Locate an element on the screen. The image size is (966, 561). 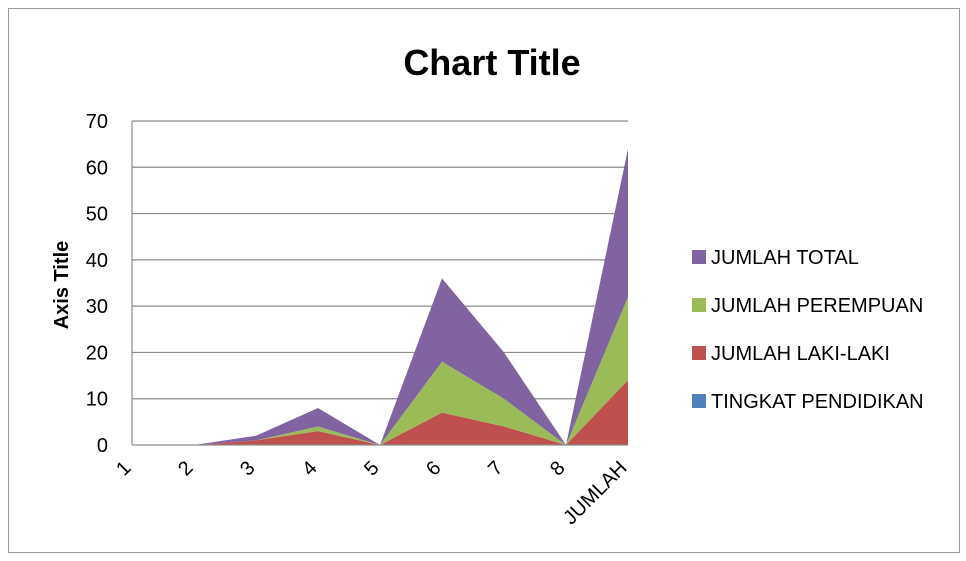
y-axis-title: Axis Title is located at coordinates (62, 285).